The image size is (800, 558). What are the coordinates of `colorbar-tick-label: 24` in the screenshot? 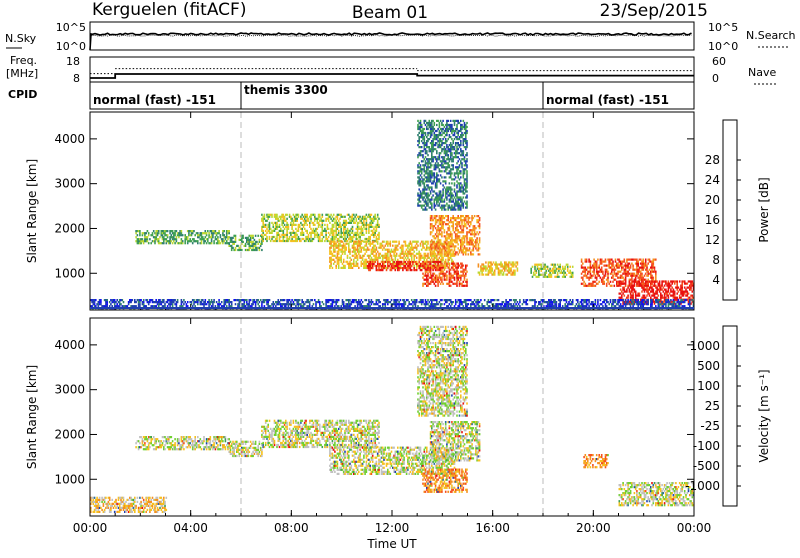 It's located at (712, 180).